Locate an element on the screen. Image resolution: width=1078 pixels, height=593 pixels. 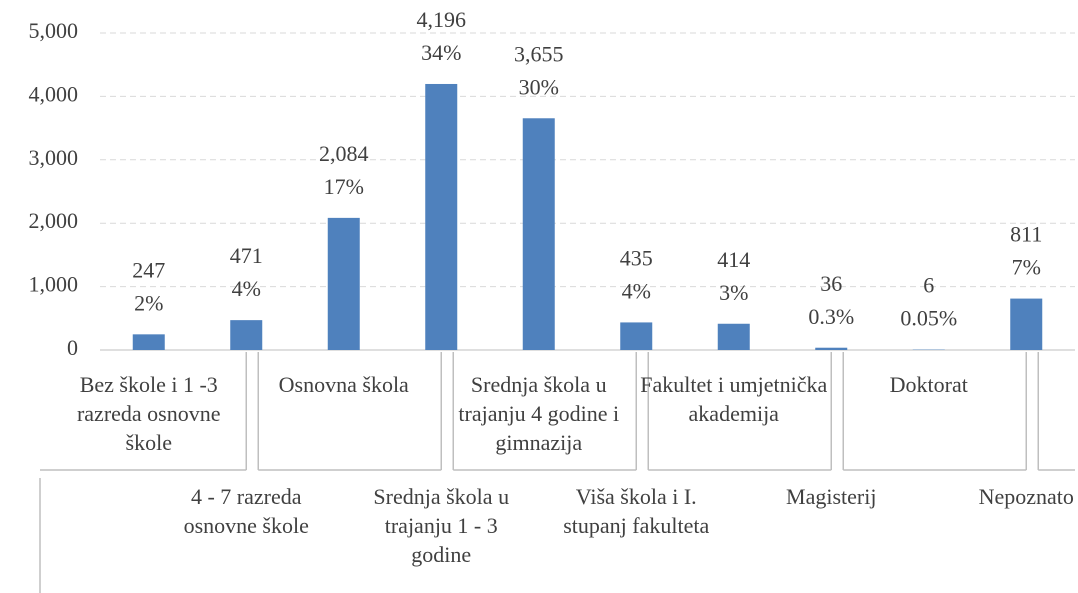
x-tick-label: Doktorat is located at coordinates (928, 384).